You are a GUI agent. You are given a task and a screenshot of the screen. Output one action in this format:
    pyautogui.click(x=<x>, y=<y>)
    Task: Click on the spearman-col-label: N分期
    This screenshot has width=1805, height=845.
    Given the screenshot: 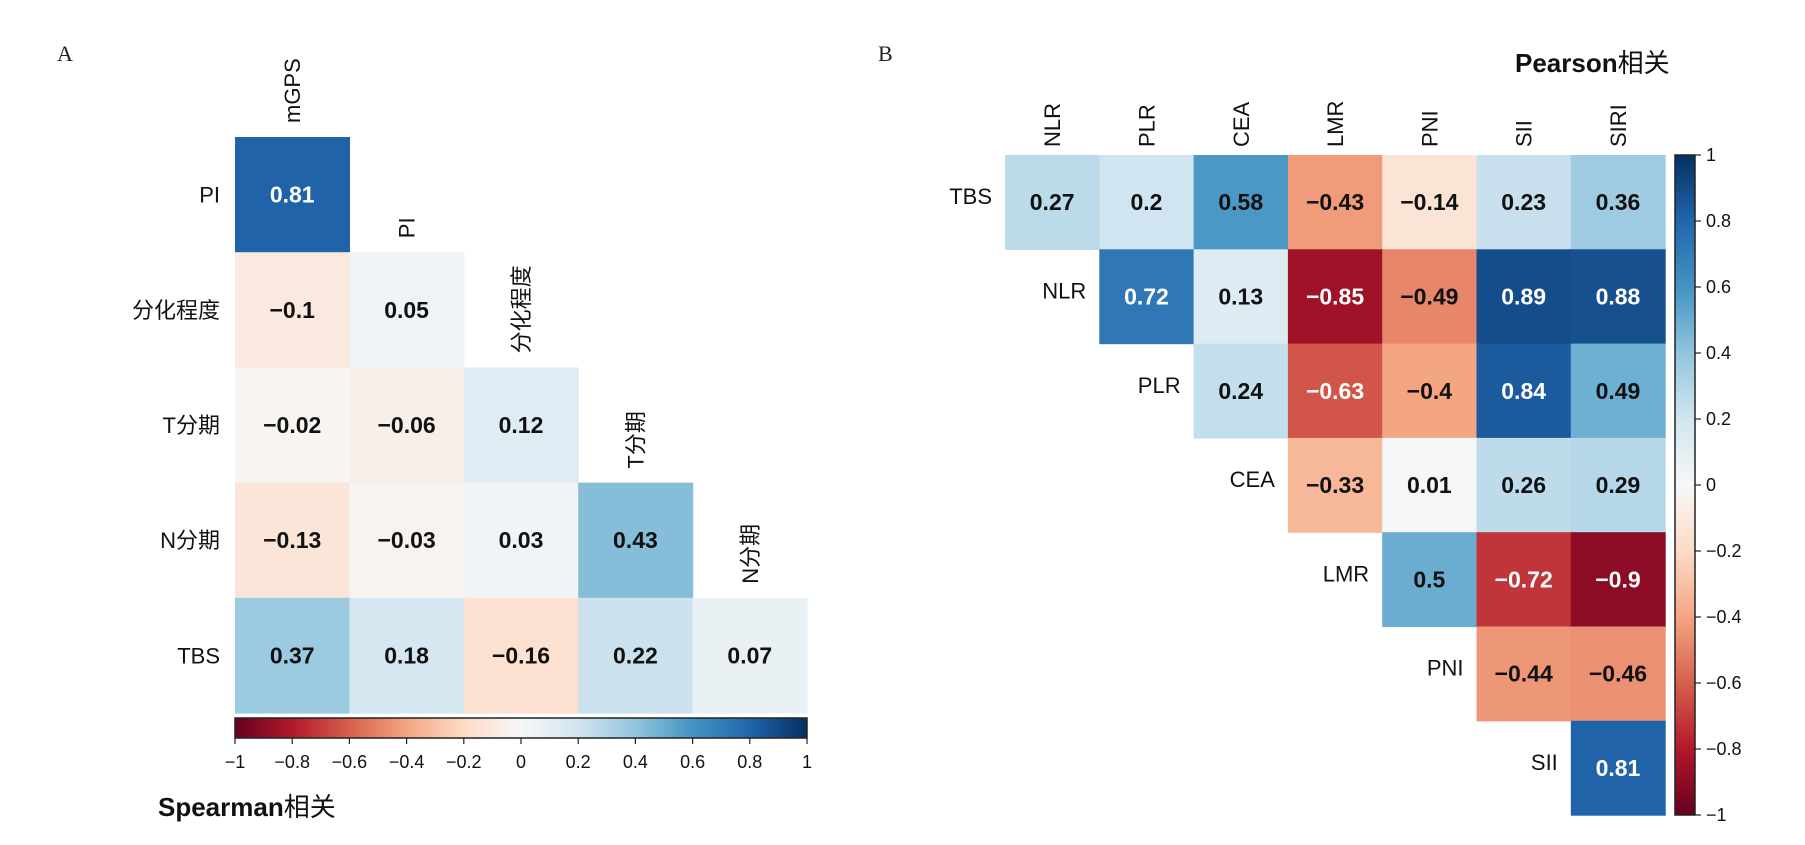 What is the action you would take?
    pyautogui.click(x=750, y=554)
    